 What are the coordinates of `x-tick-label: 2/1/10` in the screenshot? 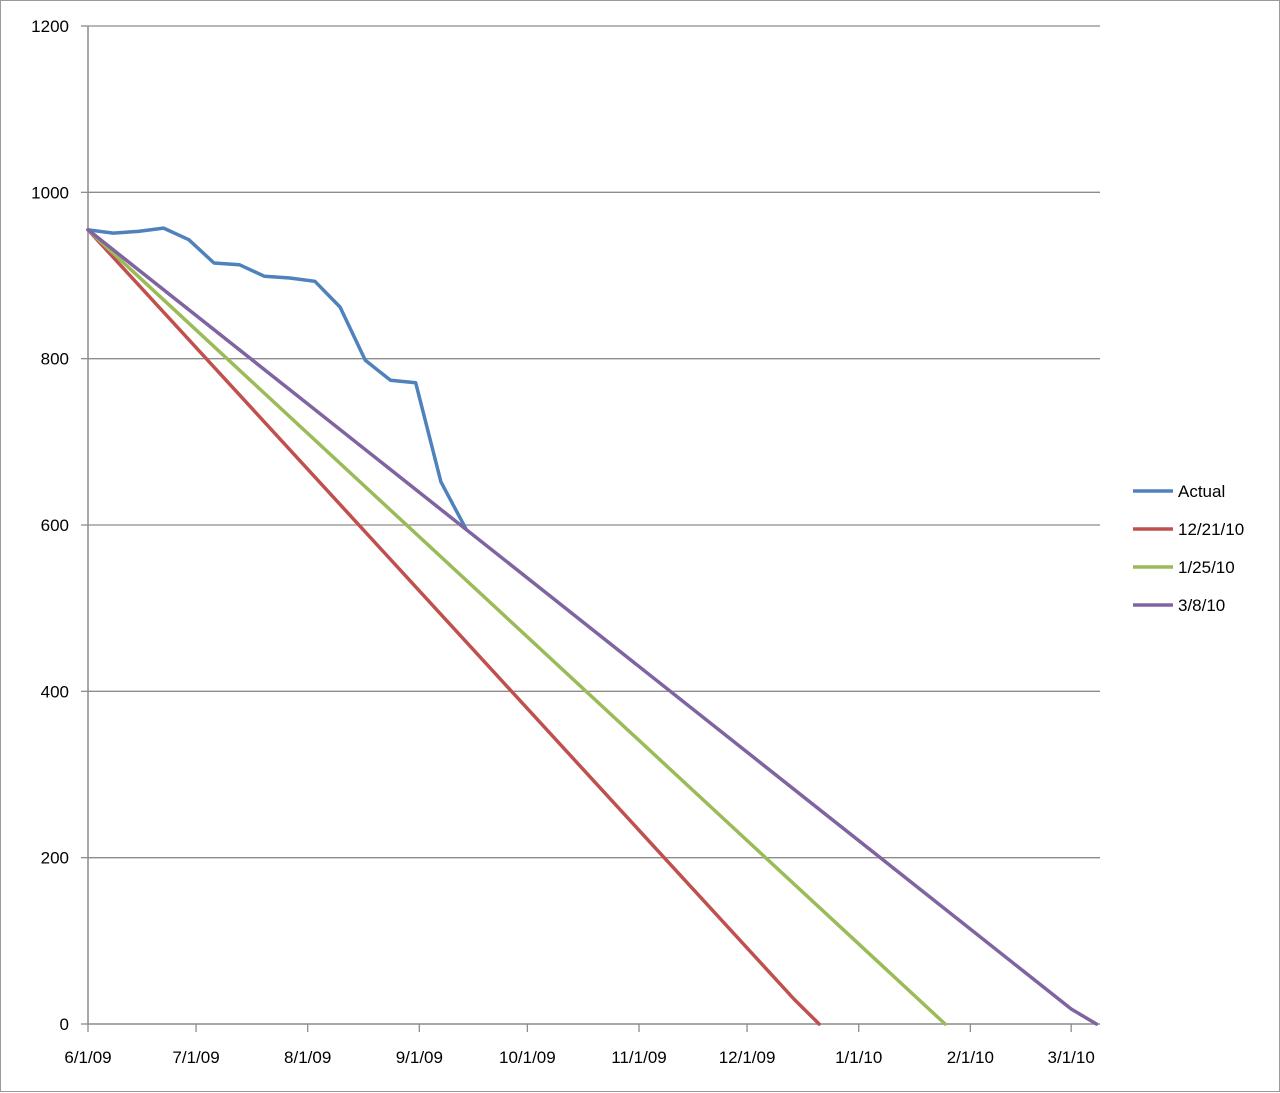 It's located at (970, 1057).